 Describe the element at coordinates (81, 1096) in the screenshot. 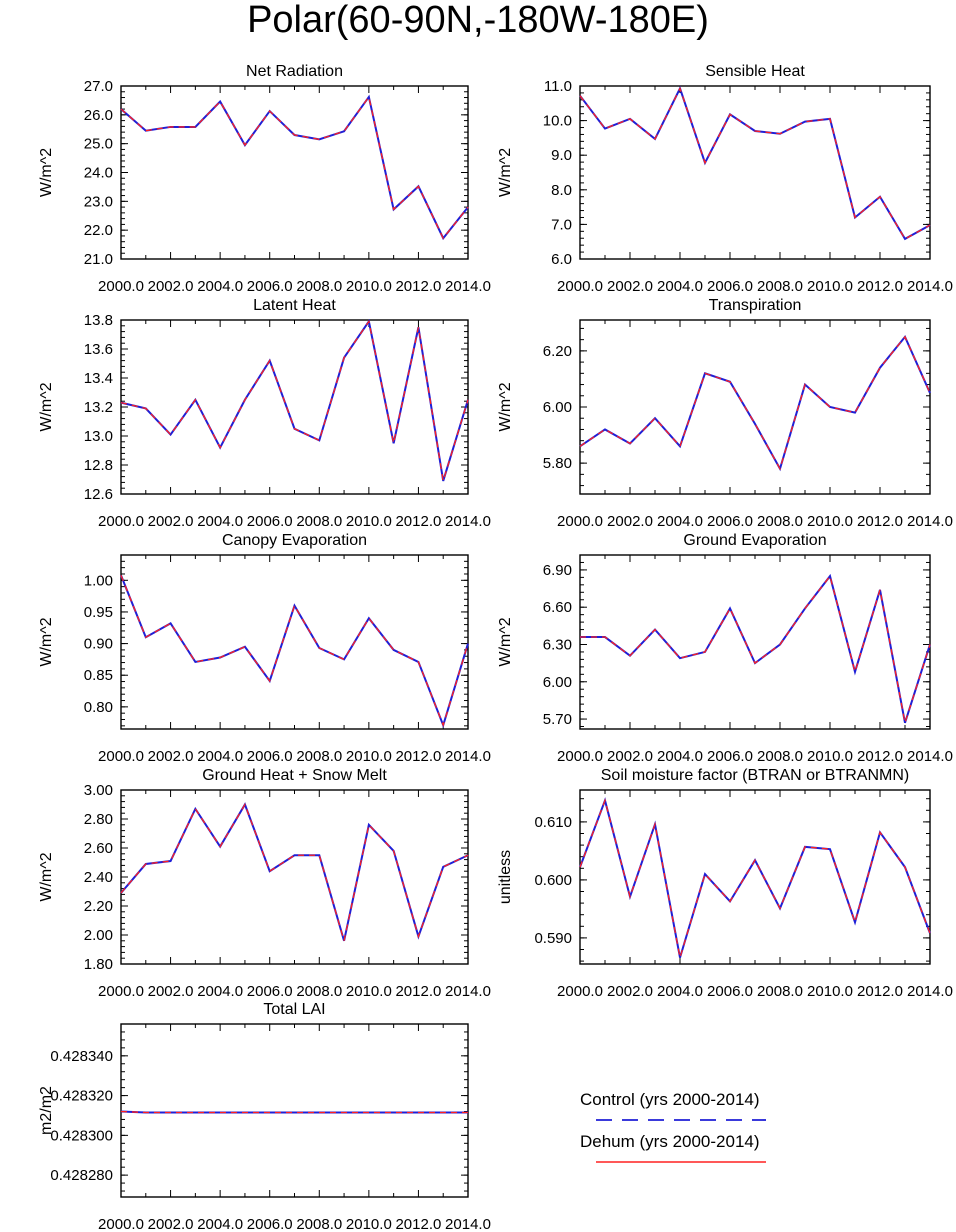

I see `y-tick-label: 0.428320` at that location.